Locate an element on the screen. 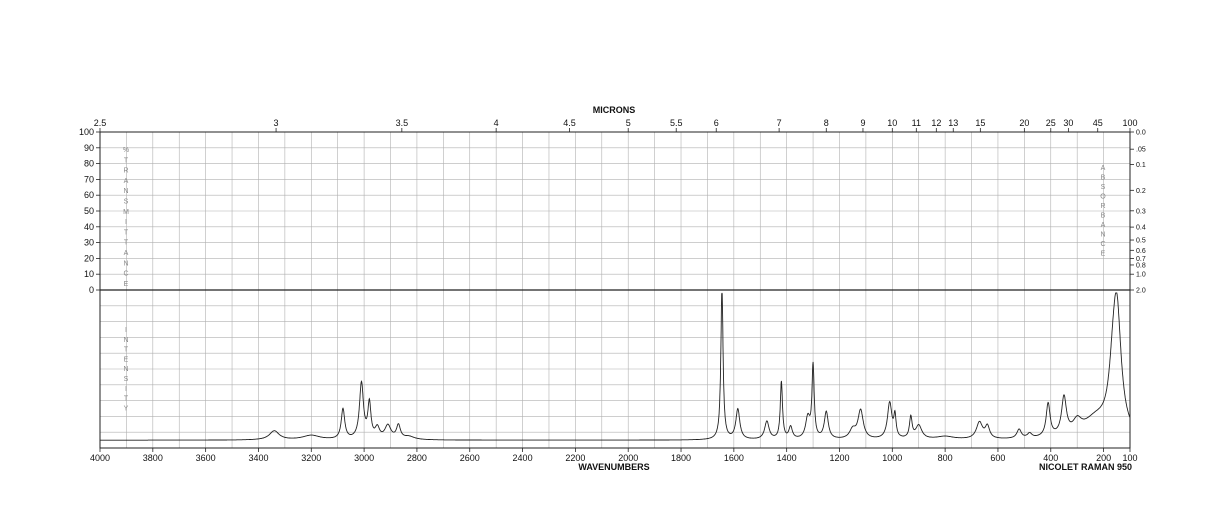 This screenshot has height=528, width=1224. bottom-tick-label: 800 is located at coordinates (945, 458).